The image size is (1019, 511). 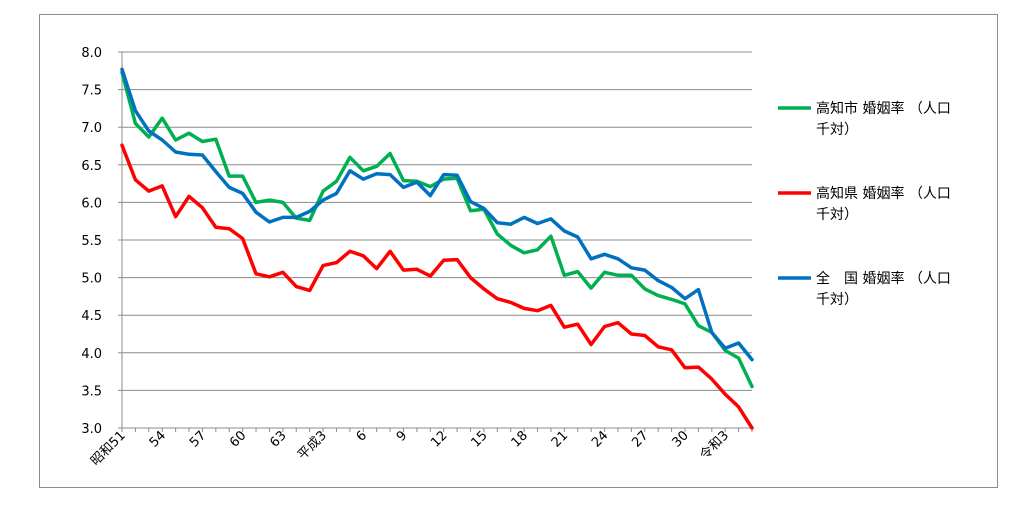 What do you see at coordinates (198, 439) in the screenshot?
I see `x-tick-label: 57` at bounding box center [198, 439].